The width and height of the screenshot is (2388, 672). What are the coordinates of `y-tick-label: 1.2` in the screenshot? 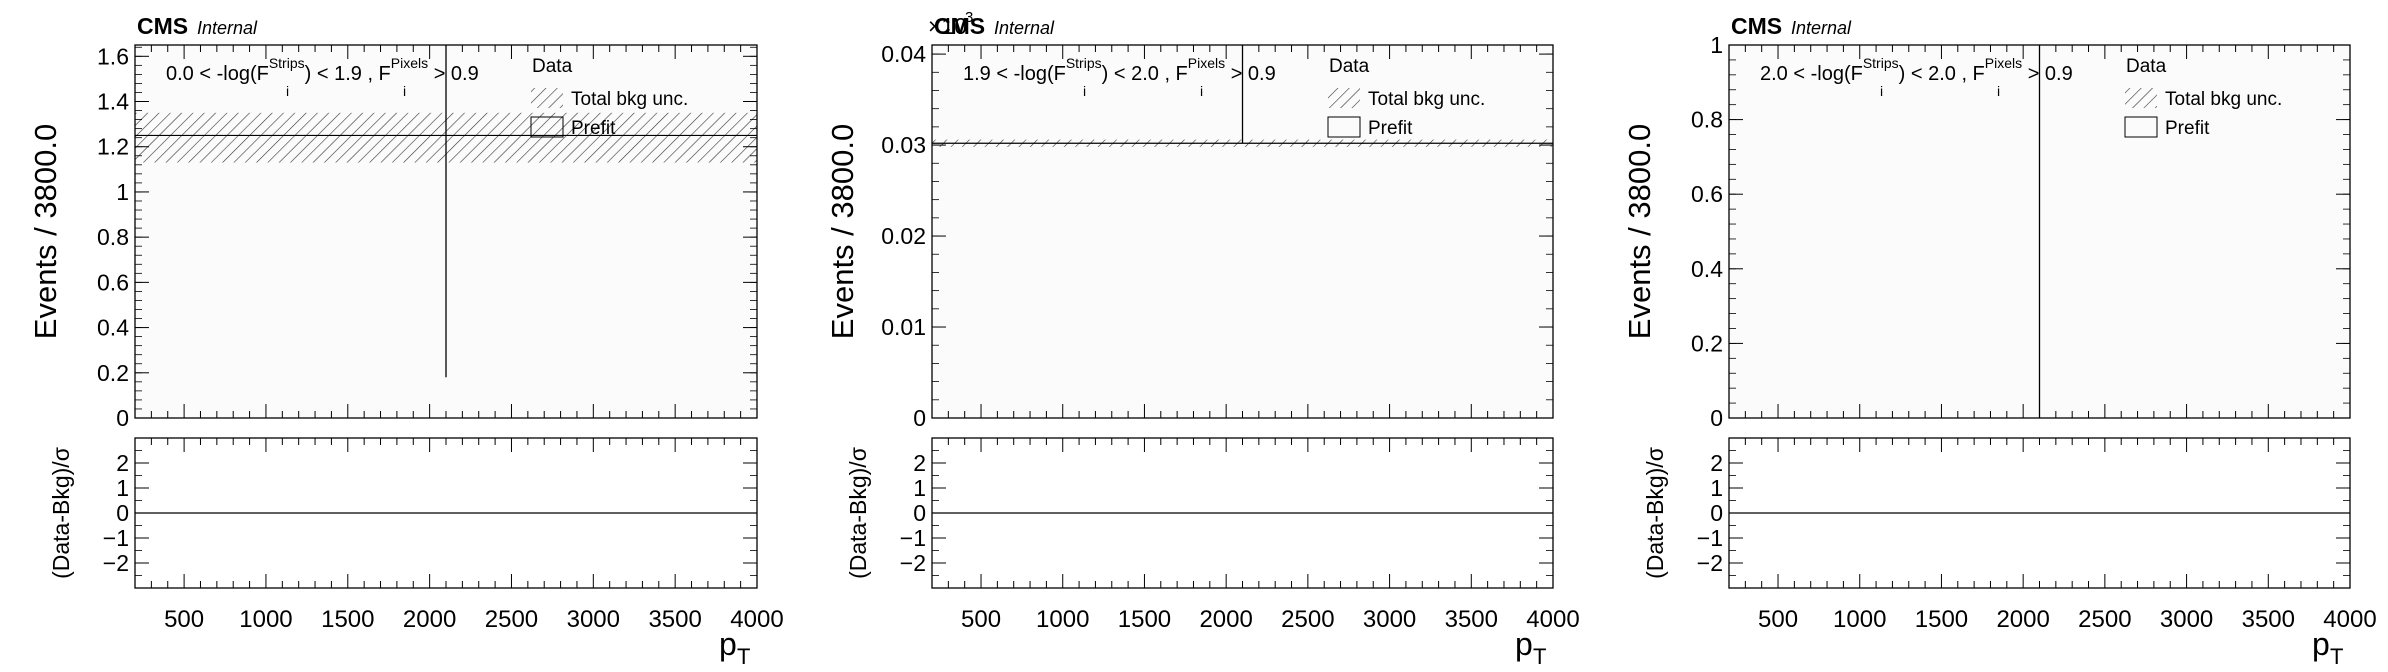 It's located at (113, 147).